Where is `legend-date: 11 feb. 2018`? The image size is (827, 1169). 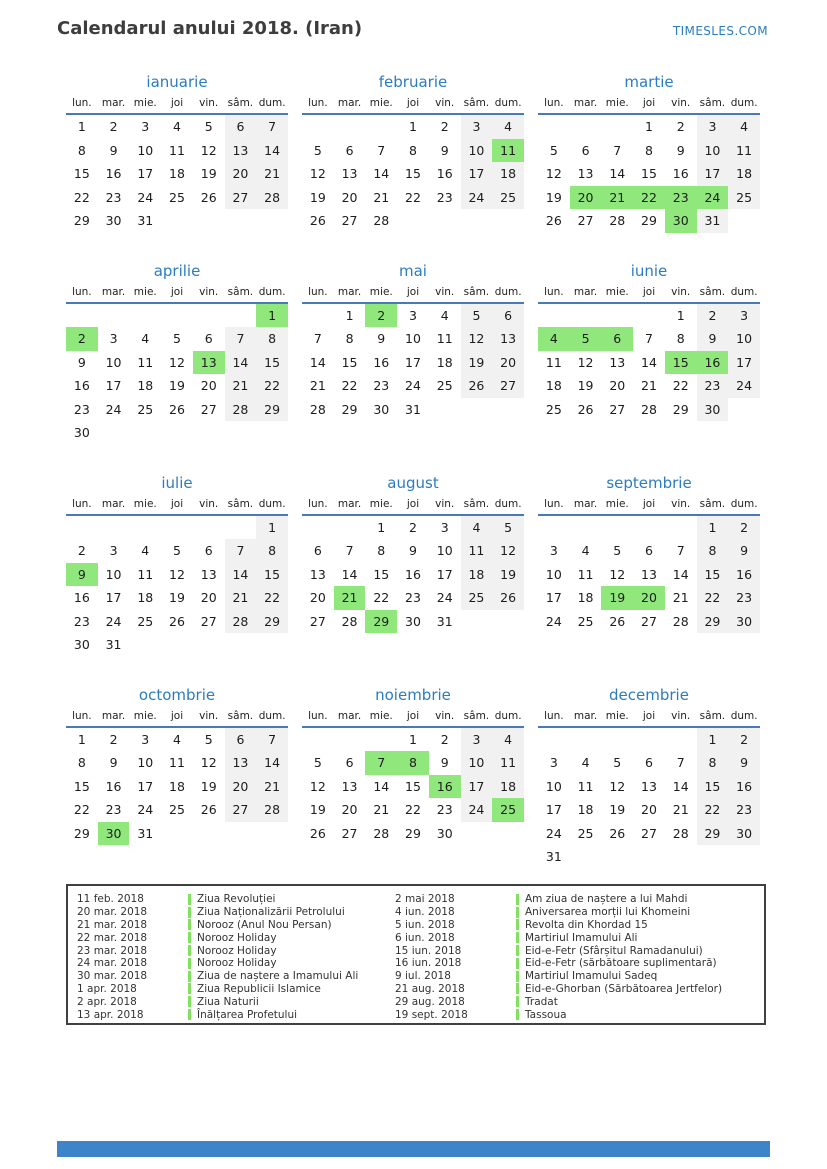 legend-date: 11 feb. 2018 is located at coordinates (110, 899).